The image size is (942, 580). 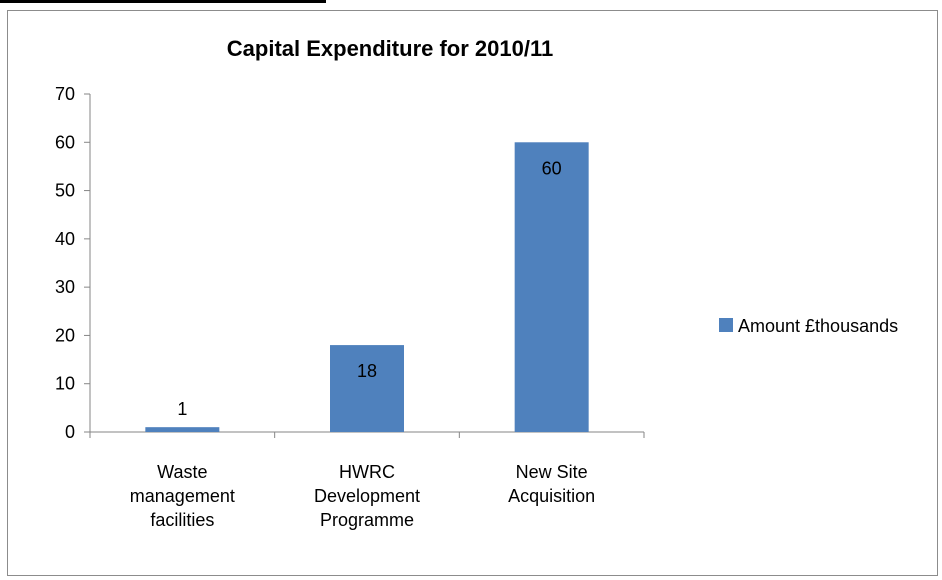 I want to click on y-tick-label: 70, so click(x=65, y=94).